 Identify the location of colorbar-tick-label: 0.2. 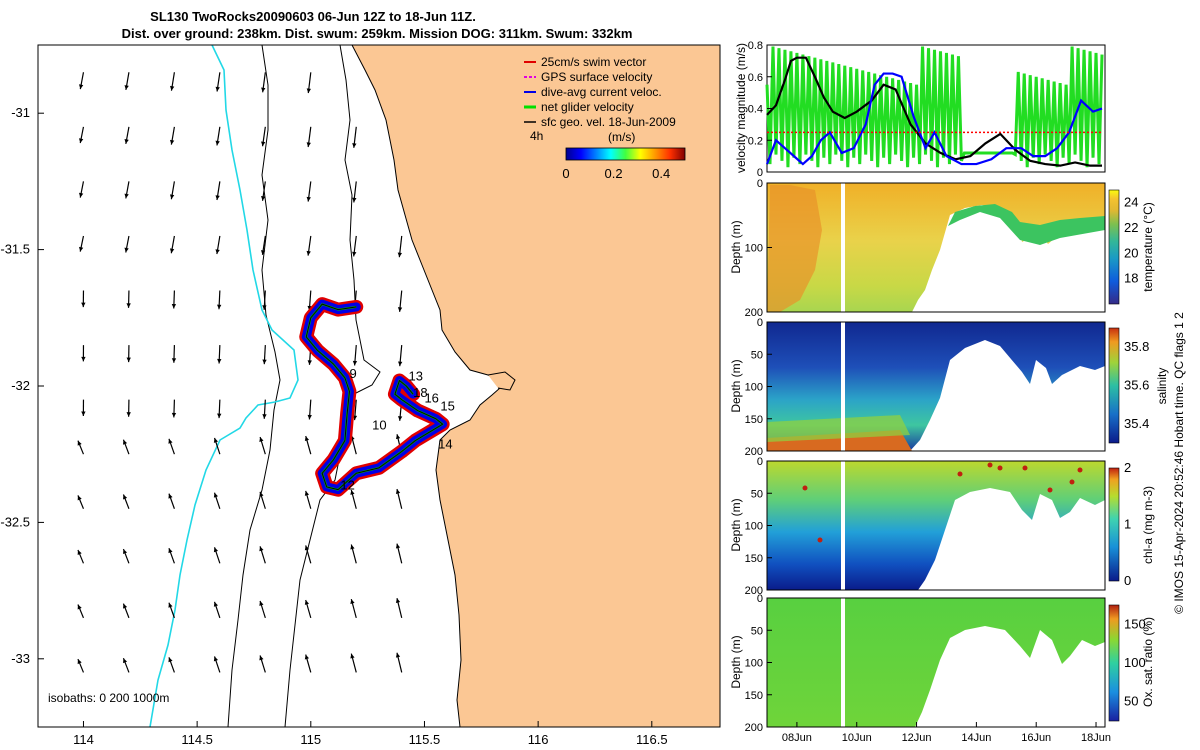
(614, 173).